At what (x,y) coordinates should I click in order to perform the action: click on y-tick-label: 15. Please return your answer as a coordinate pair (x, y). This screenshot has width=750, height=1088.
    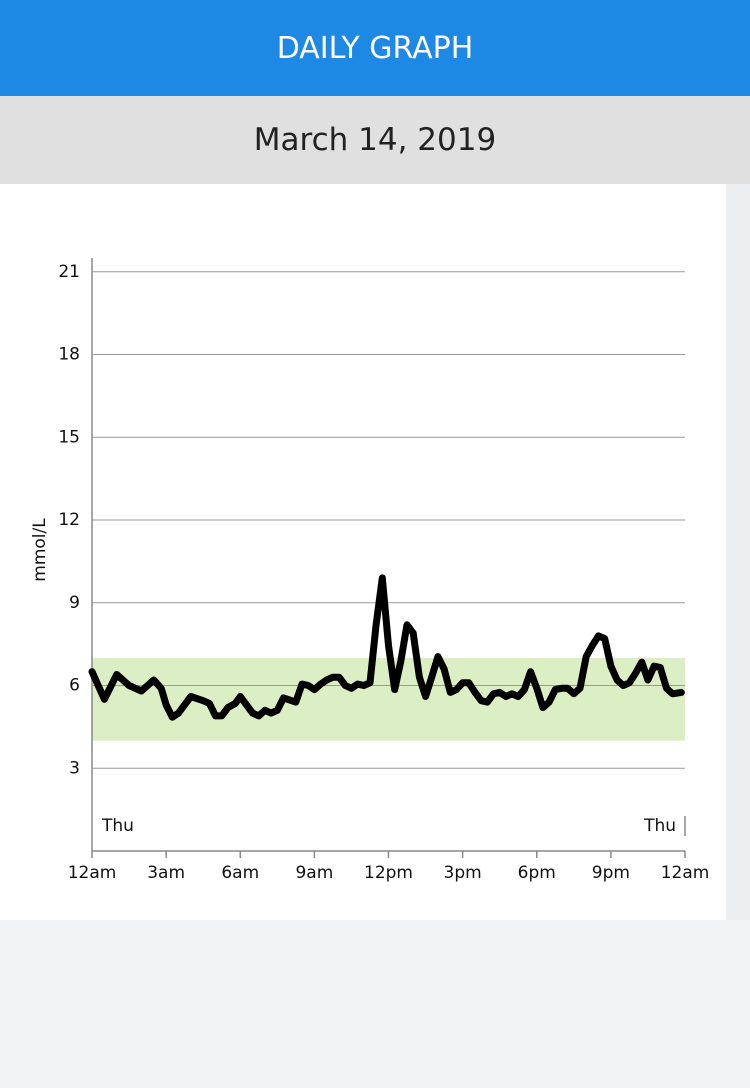
    Looking at the image, I should click on (69, 437).